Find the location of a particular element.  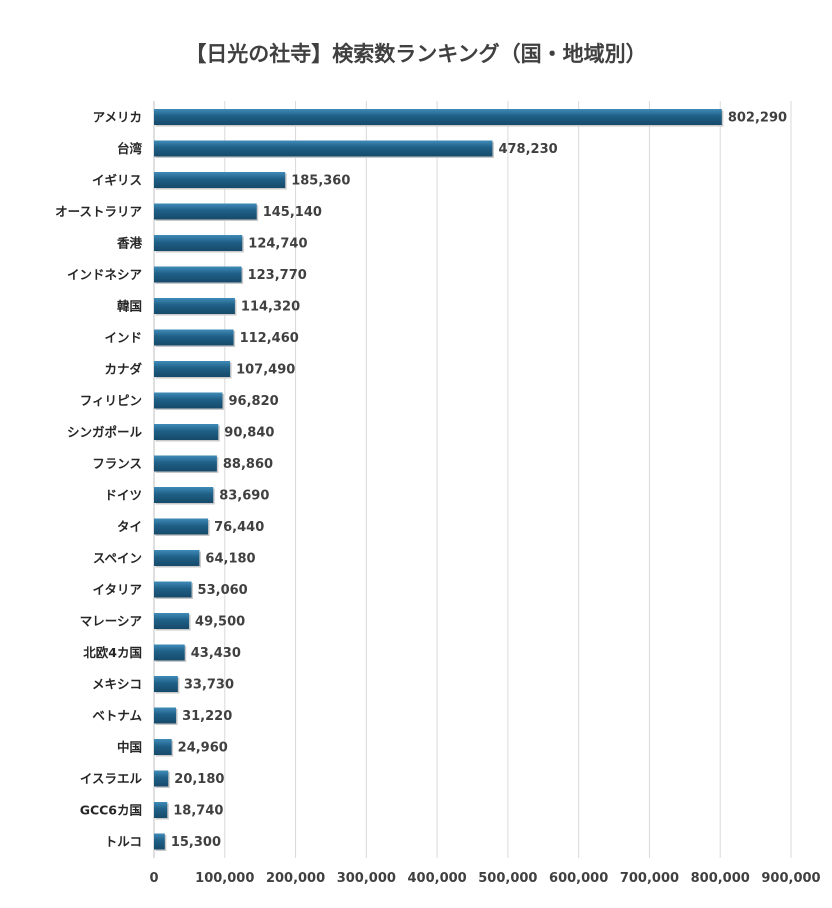

data-label: 43,430 is located at coordinates (216, 653).